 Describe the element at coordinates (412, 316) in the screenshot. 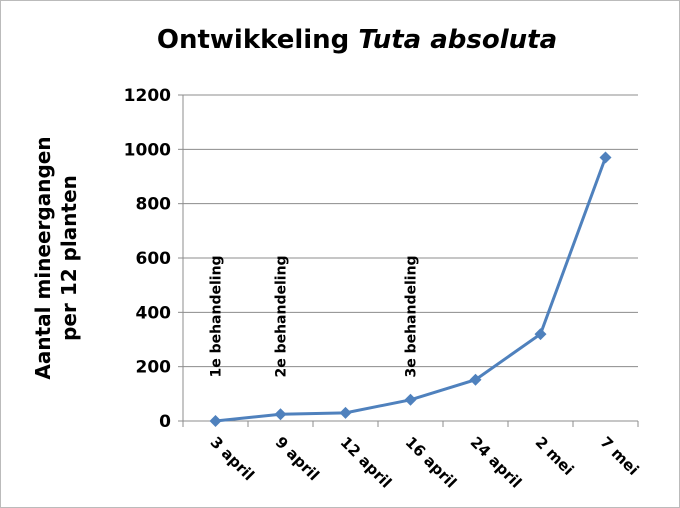

I see `annotation: 3e behandeling` at that location.